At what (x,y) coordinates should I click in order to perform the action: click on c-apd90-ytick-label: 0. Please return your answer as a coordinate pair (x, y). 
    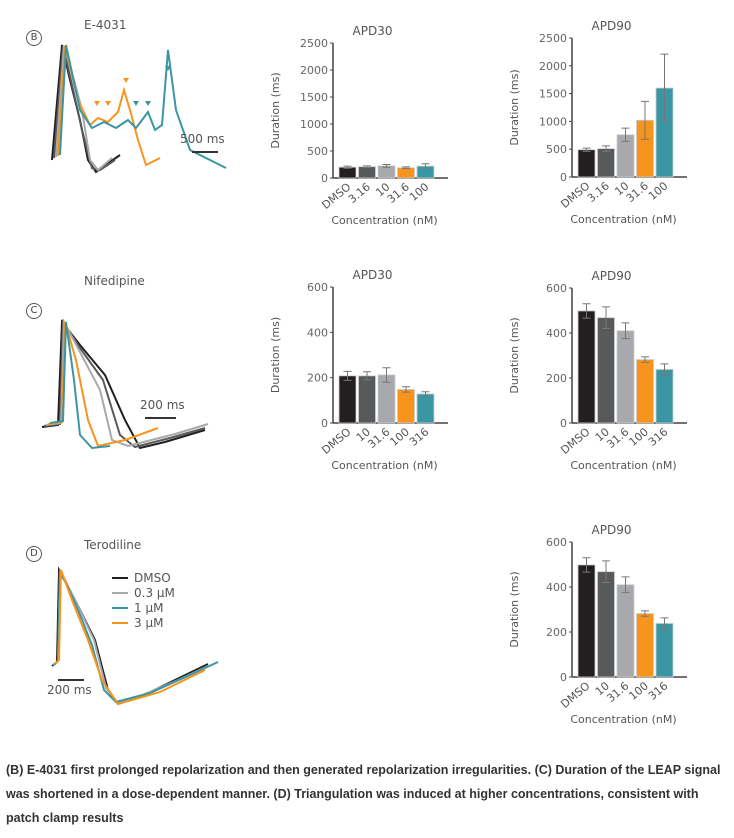
    Looking at the image, I should click on (563, 423).